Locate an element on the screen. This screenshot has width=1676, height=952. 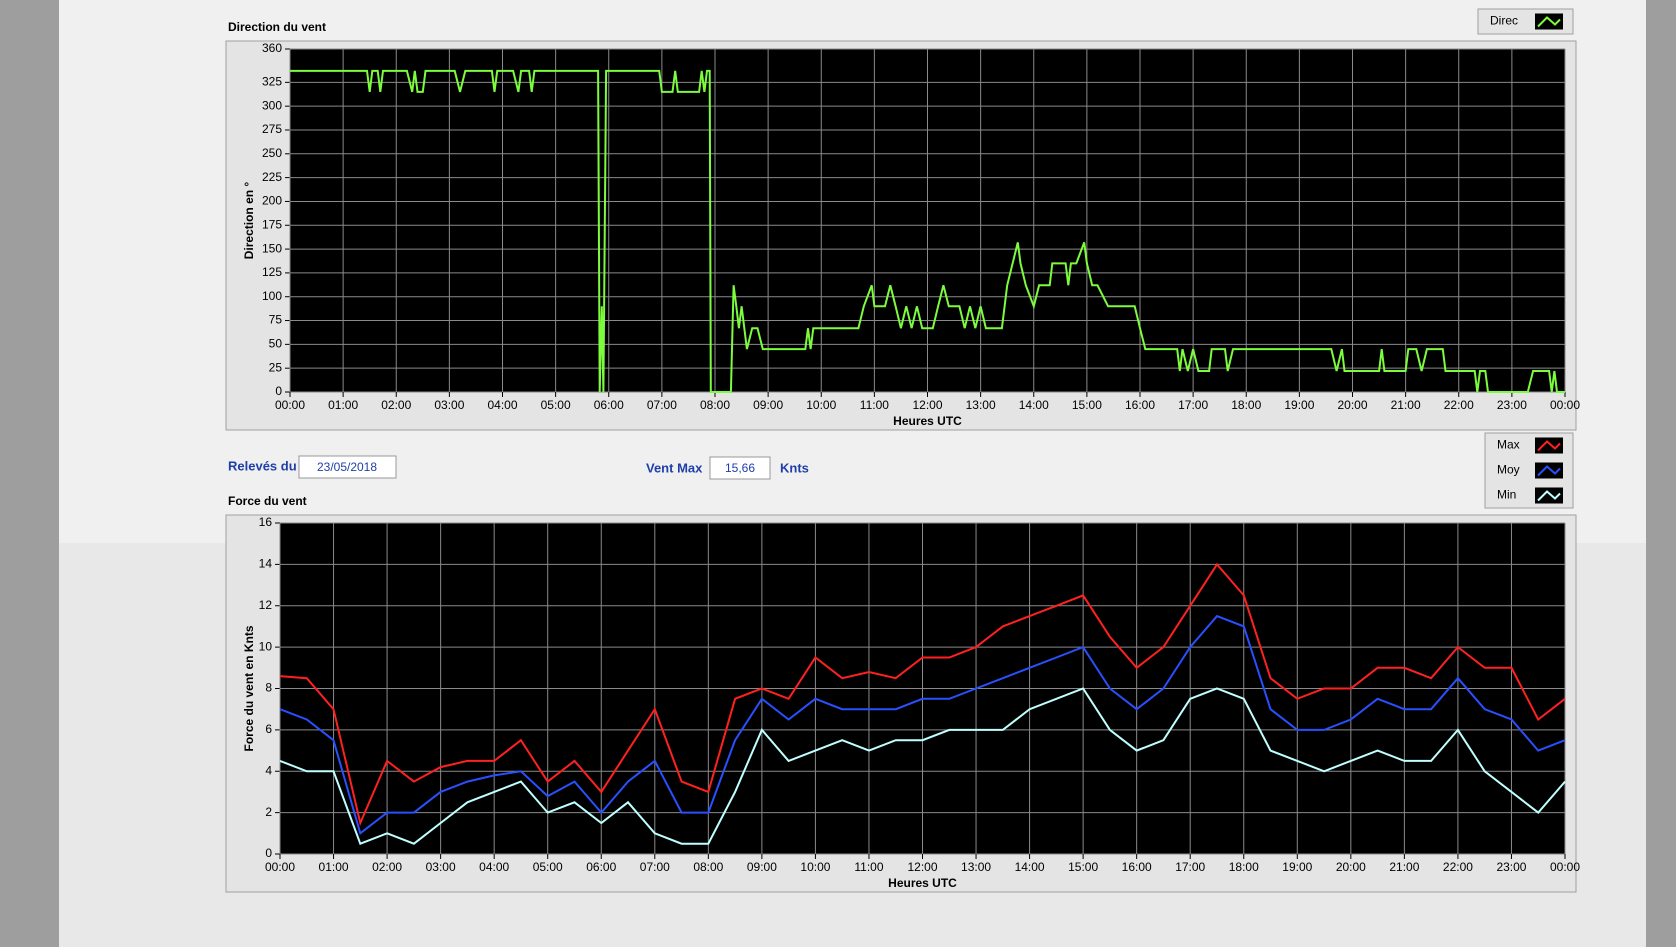
y-tick-label: 150 is located at coordinates (272, 248).